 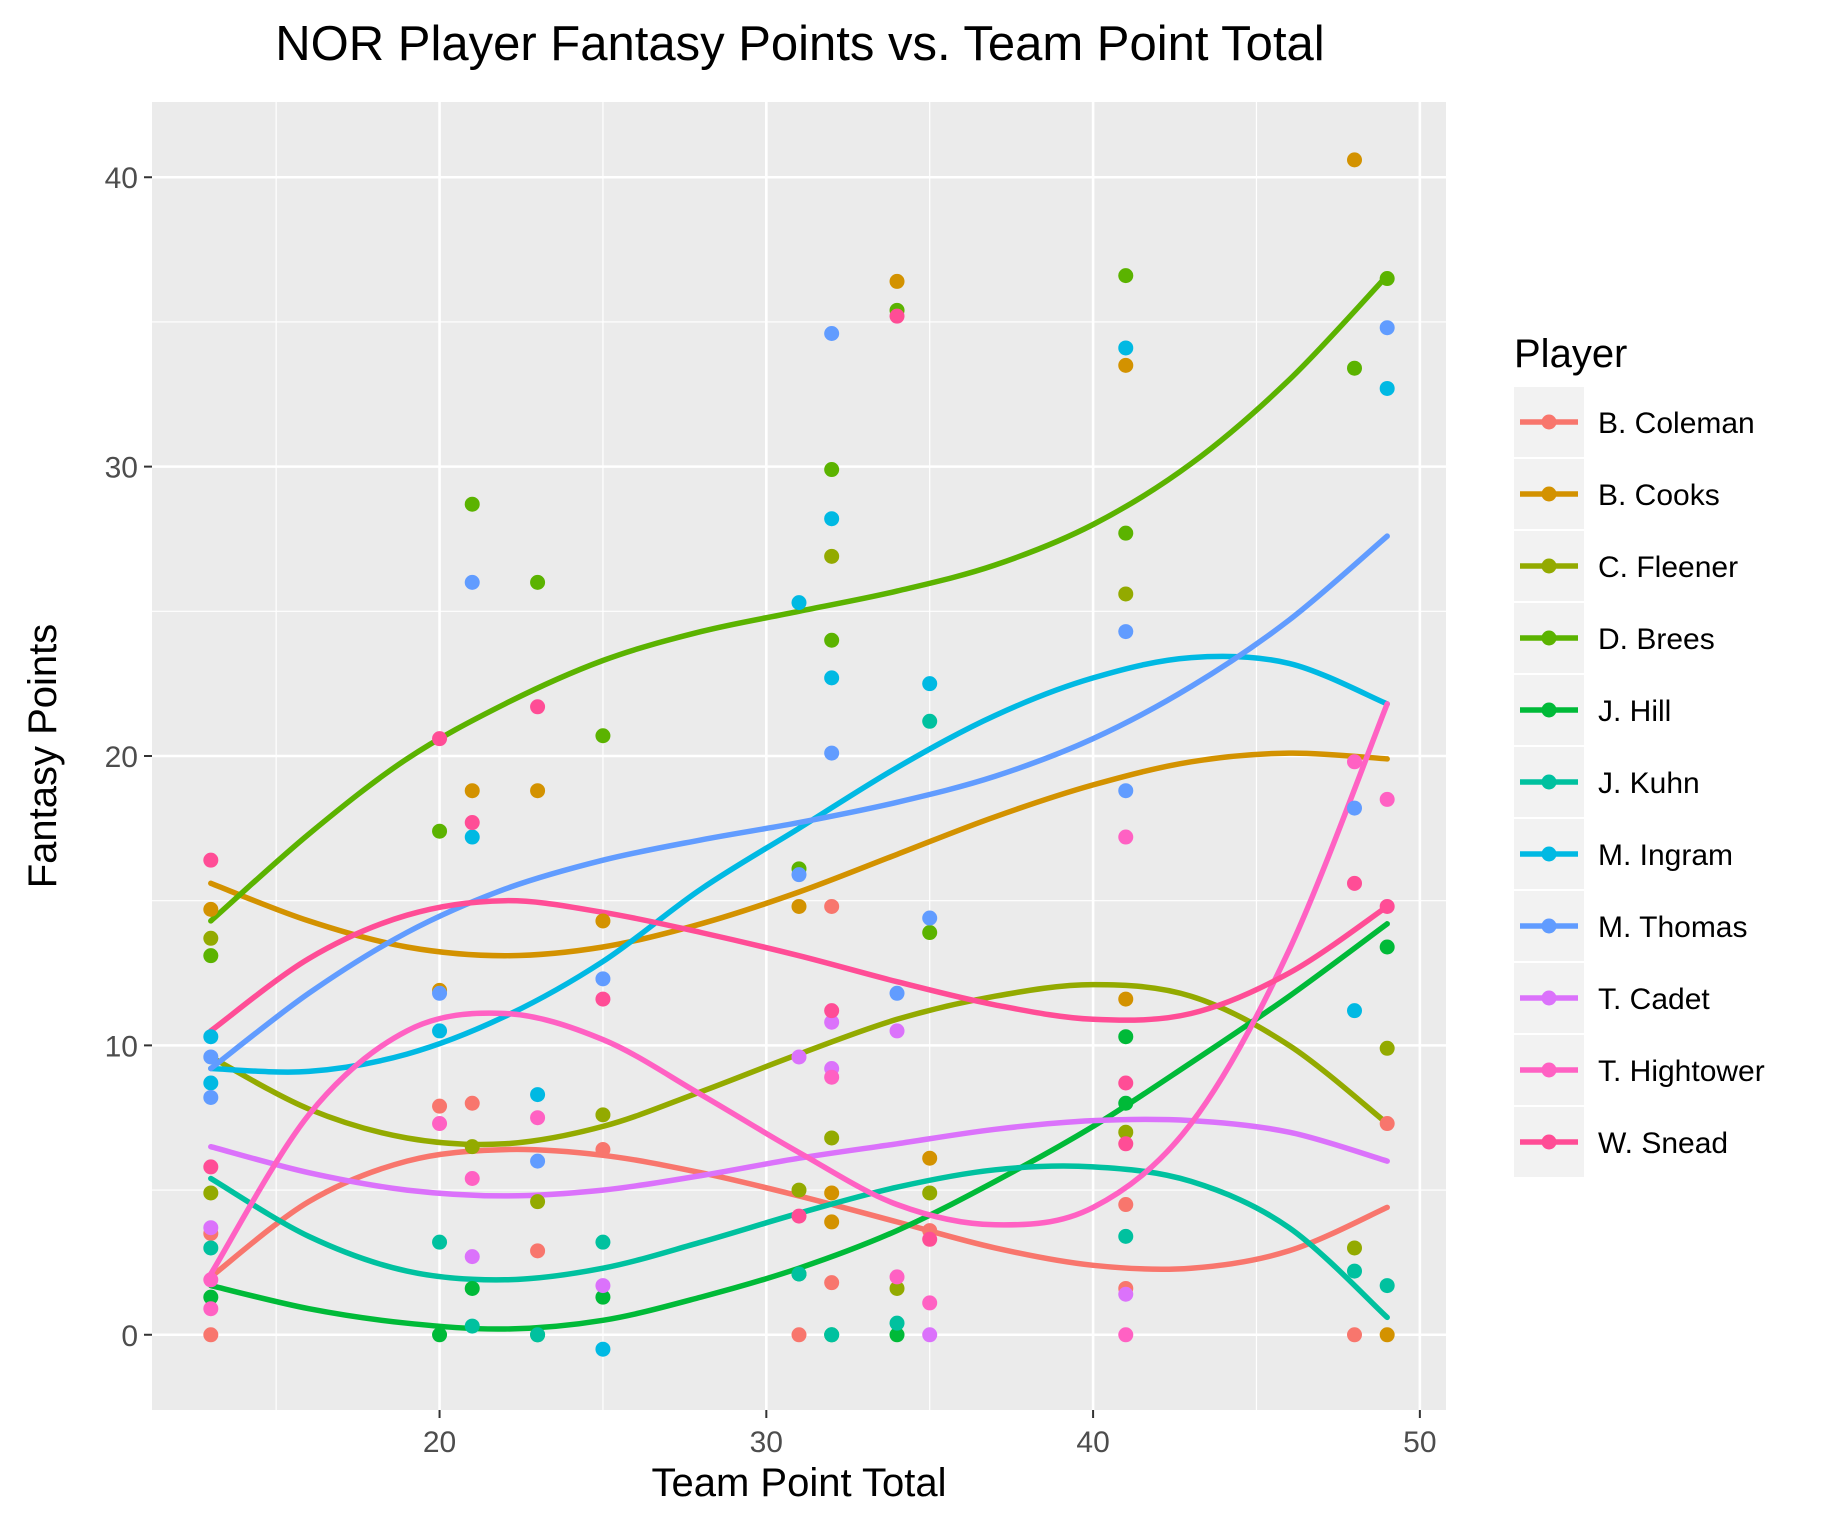 I want to click on y-axis-title: Fantasy Points, so click(x=43, y=756).